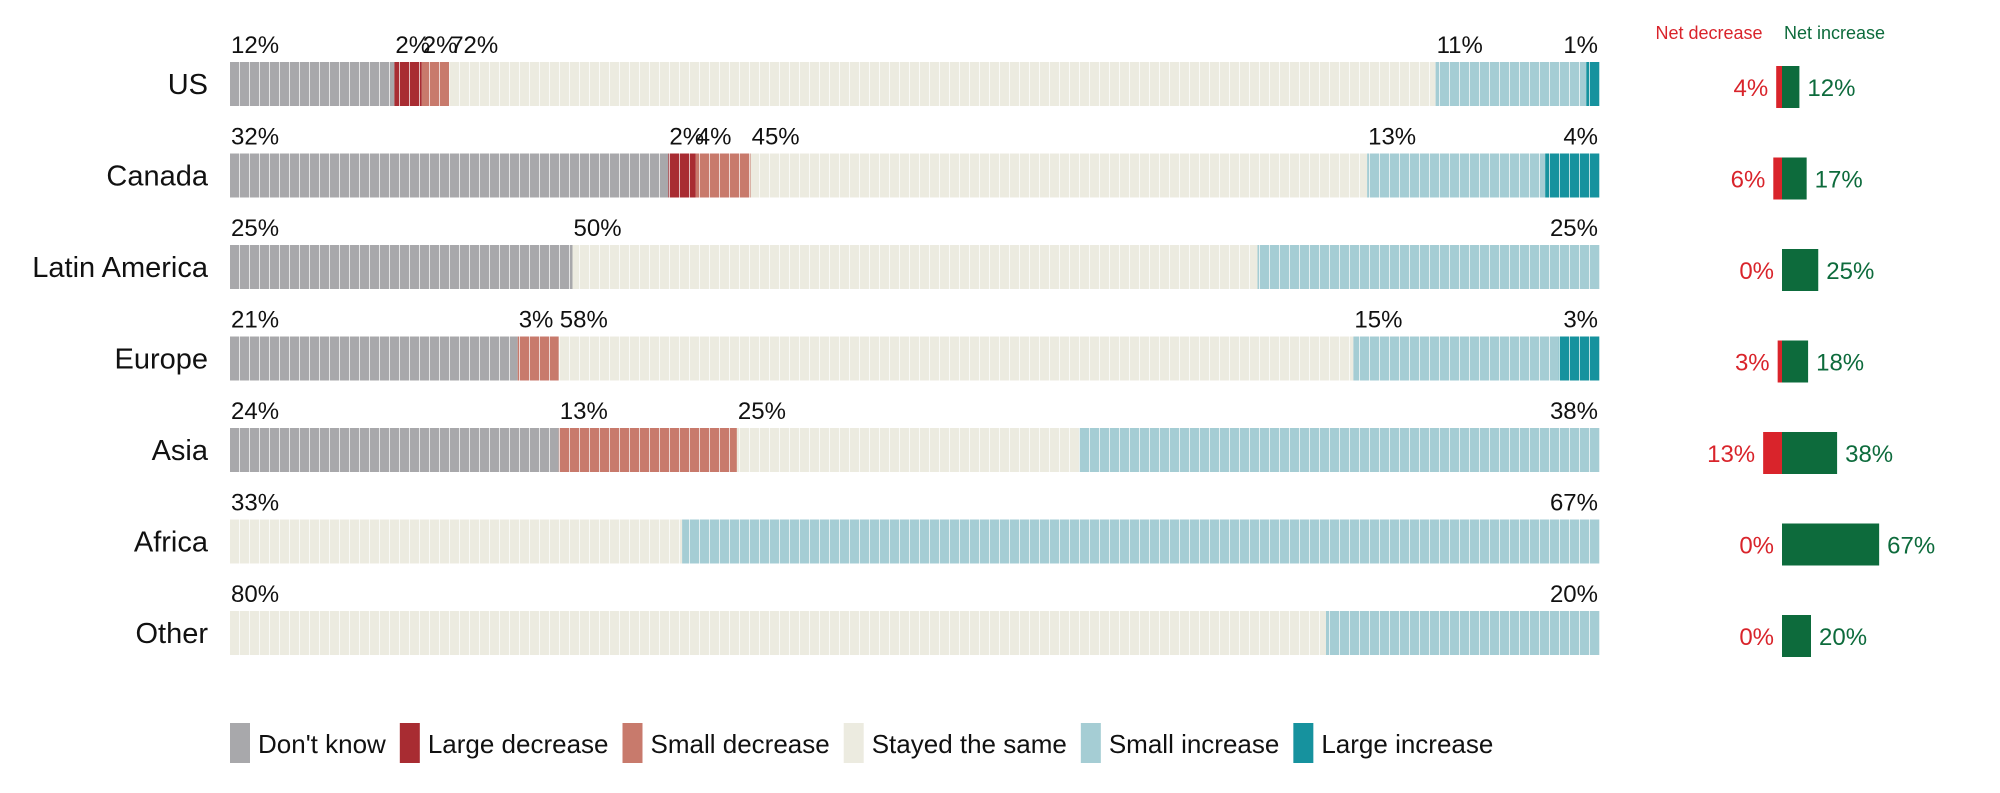 The height and width of the screenshot is (793, 2000). I want to click on segment-label-asia-small-increase: 38%, so click(1574, 411).